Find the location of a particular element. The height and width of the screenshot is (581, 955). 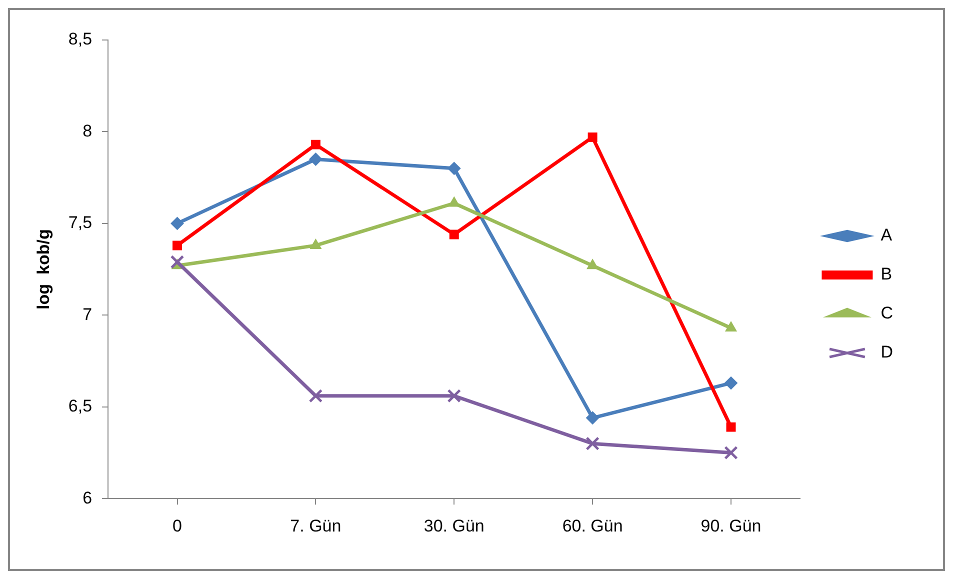

legend-label: C is located at coordinates (887, 313).